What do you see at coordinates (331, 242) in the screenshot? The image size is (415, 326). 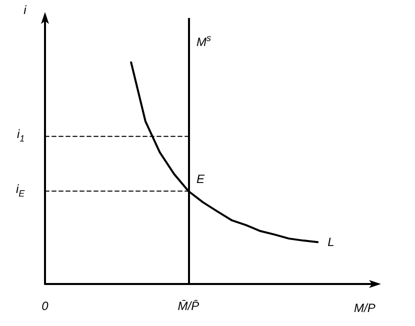 I see `series-label: L` at bounding box center [331, 242].